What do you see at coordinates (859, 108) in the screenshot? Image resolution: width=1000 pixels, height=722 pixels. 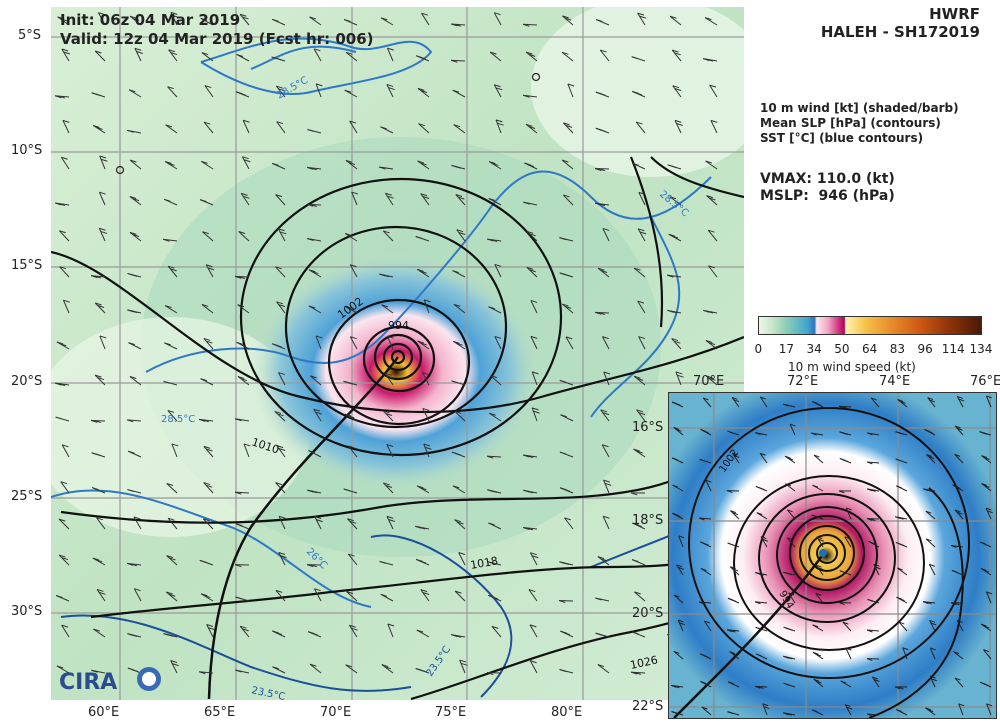 I see `legend-wind: 10 m wind [kt] (shaded/barb)` at bounding box center [859, 108].